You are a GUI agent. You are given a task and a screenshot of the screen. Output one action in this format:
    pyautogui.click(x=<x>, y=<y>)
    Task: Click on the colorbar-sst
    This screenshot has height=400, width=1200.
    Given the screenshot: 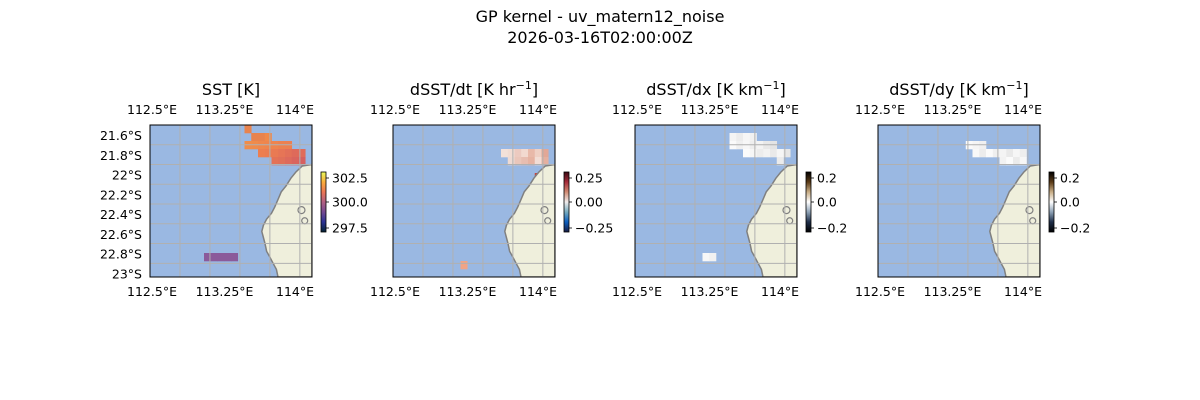 What is the action you would take?
    pyautogui.click(x=323, y=202)
    